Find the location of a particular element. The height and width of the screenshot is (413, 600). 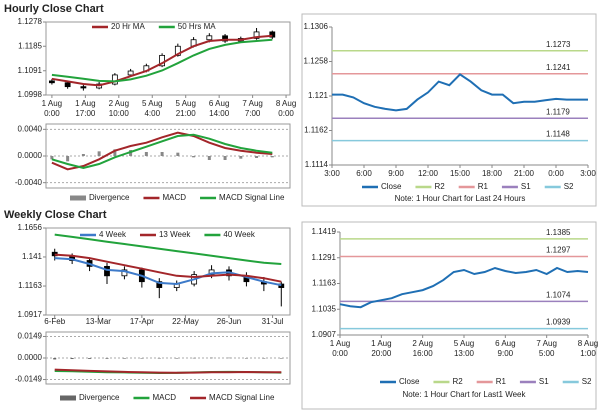

section-heading: Hourly Close Chart is located at coordinates (54, 9).